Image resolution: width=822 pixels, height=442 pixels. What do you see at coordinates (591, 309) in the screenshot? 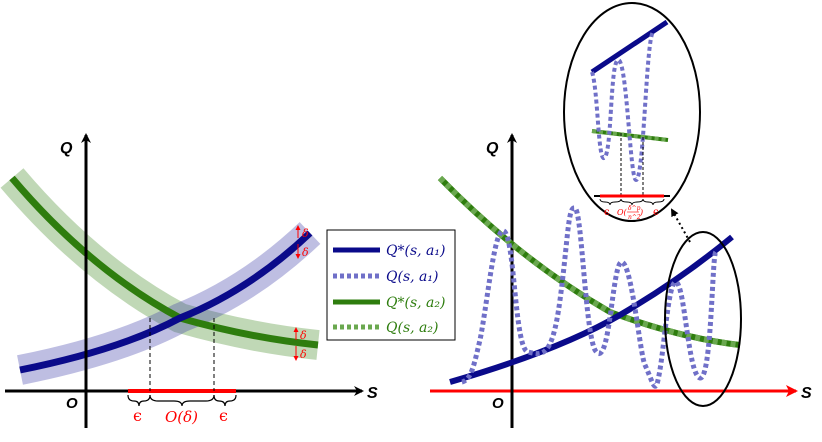
I see `q-star-a1-curve-right` at bounding box center [591, 309].